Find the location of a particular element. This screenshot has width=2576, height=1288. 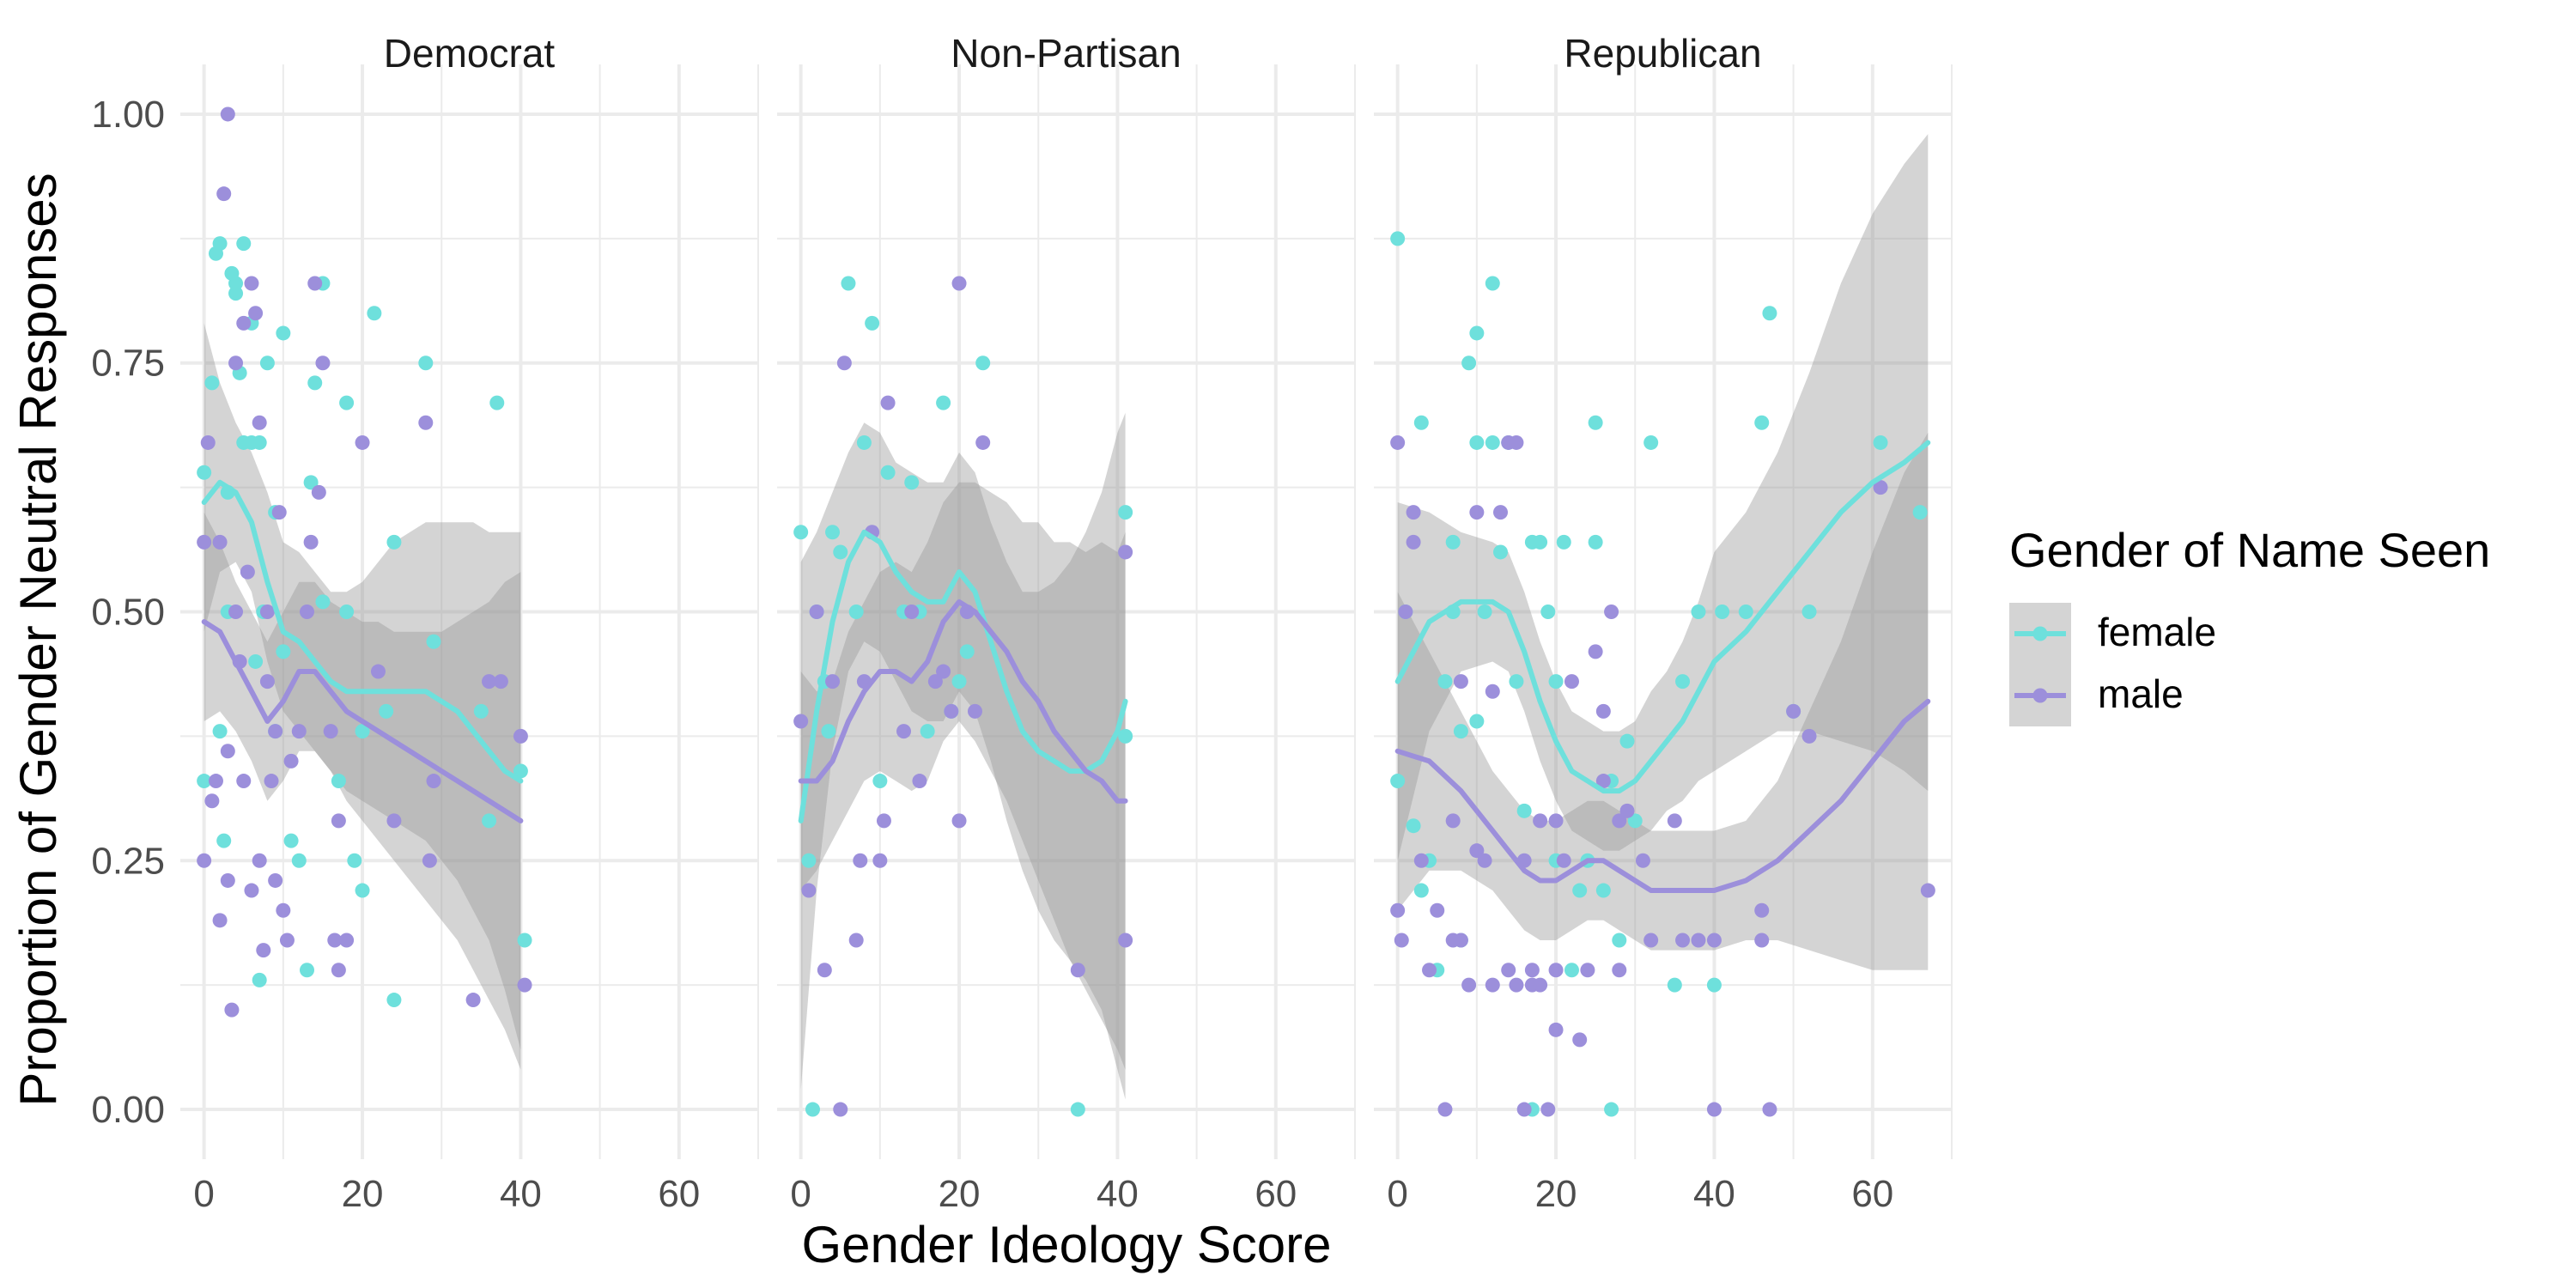

x-axis-title: Gender Ideology Score is located at coordinates (1066, 1244).